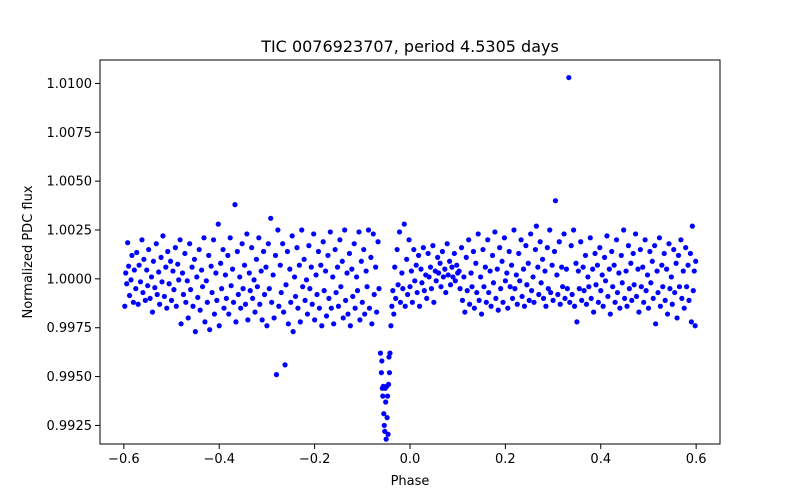  Describe the element at coordinates (696, 459) in the screenshot. I see `x-tick-label: 0.6` at that location.